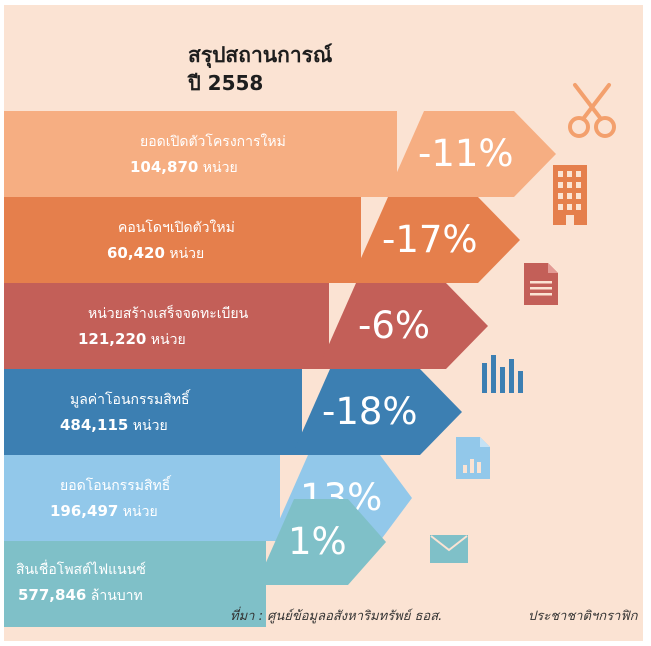 This screenshot has height=646, width=651. Describe the element at coordinates (84, 511) in the screenshot. I see `stat-number: 196,497` at that location.